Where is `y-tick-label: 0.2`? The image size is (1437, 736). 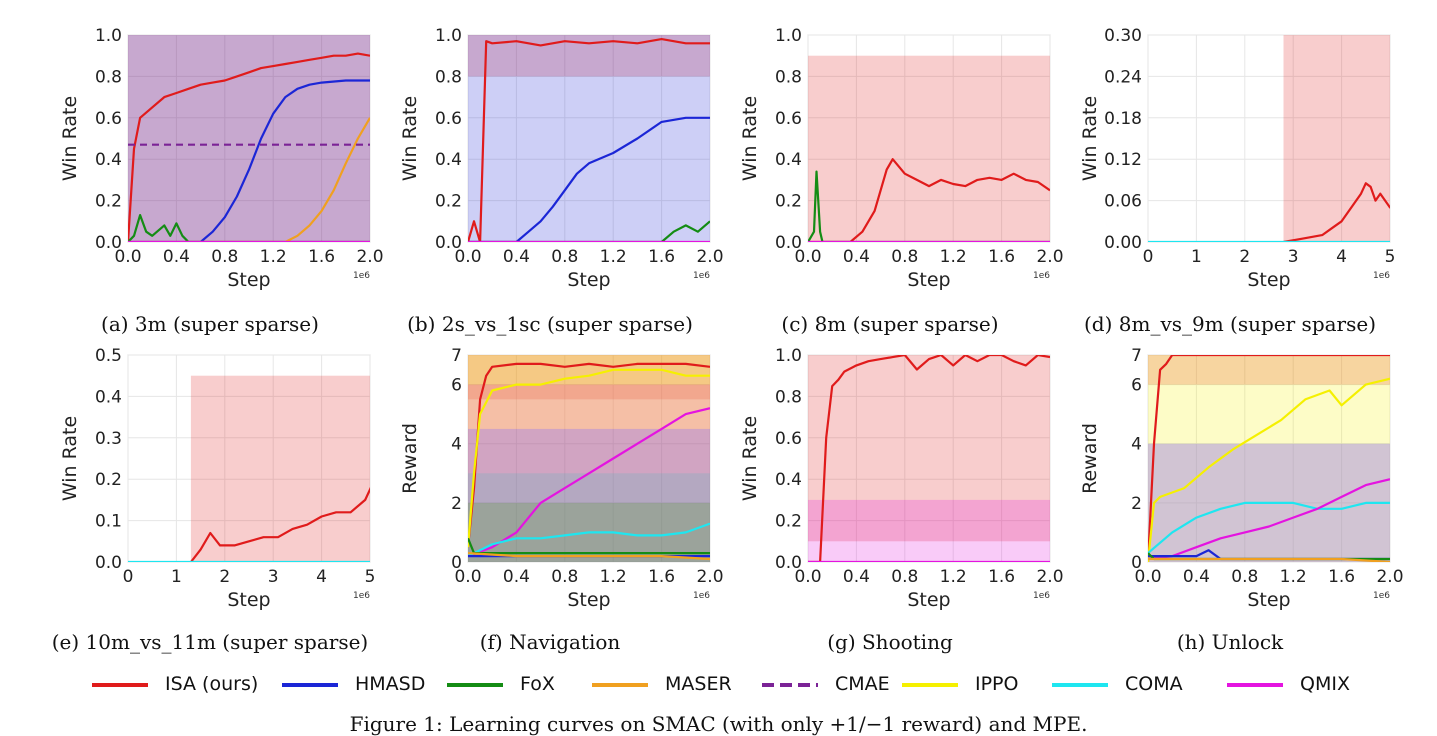 y-tick-label: 0.2 is located at coordinates (108, 480).